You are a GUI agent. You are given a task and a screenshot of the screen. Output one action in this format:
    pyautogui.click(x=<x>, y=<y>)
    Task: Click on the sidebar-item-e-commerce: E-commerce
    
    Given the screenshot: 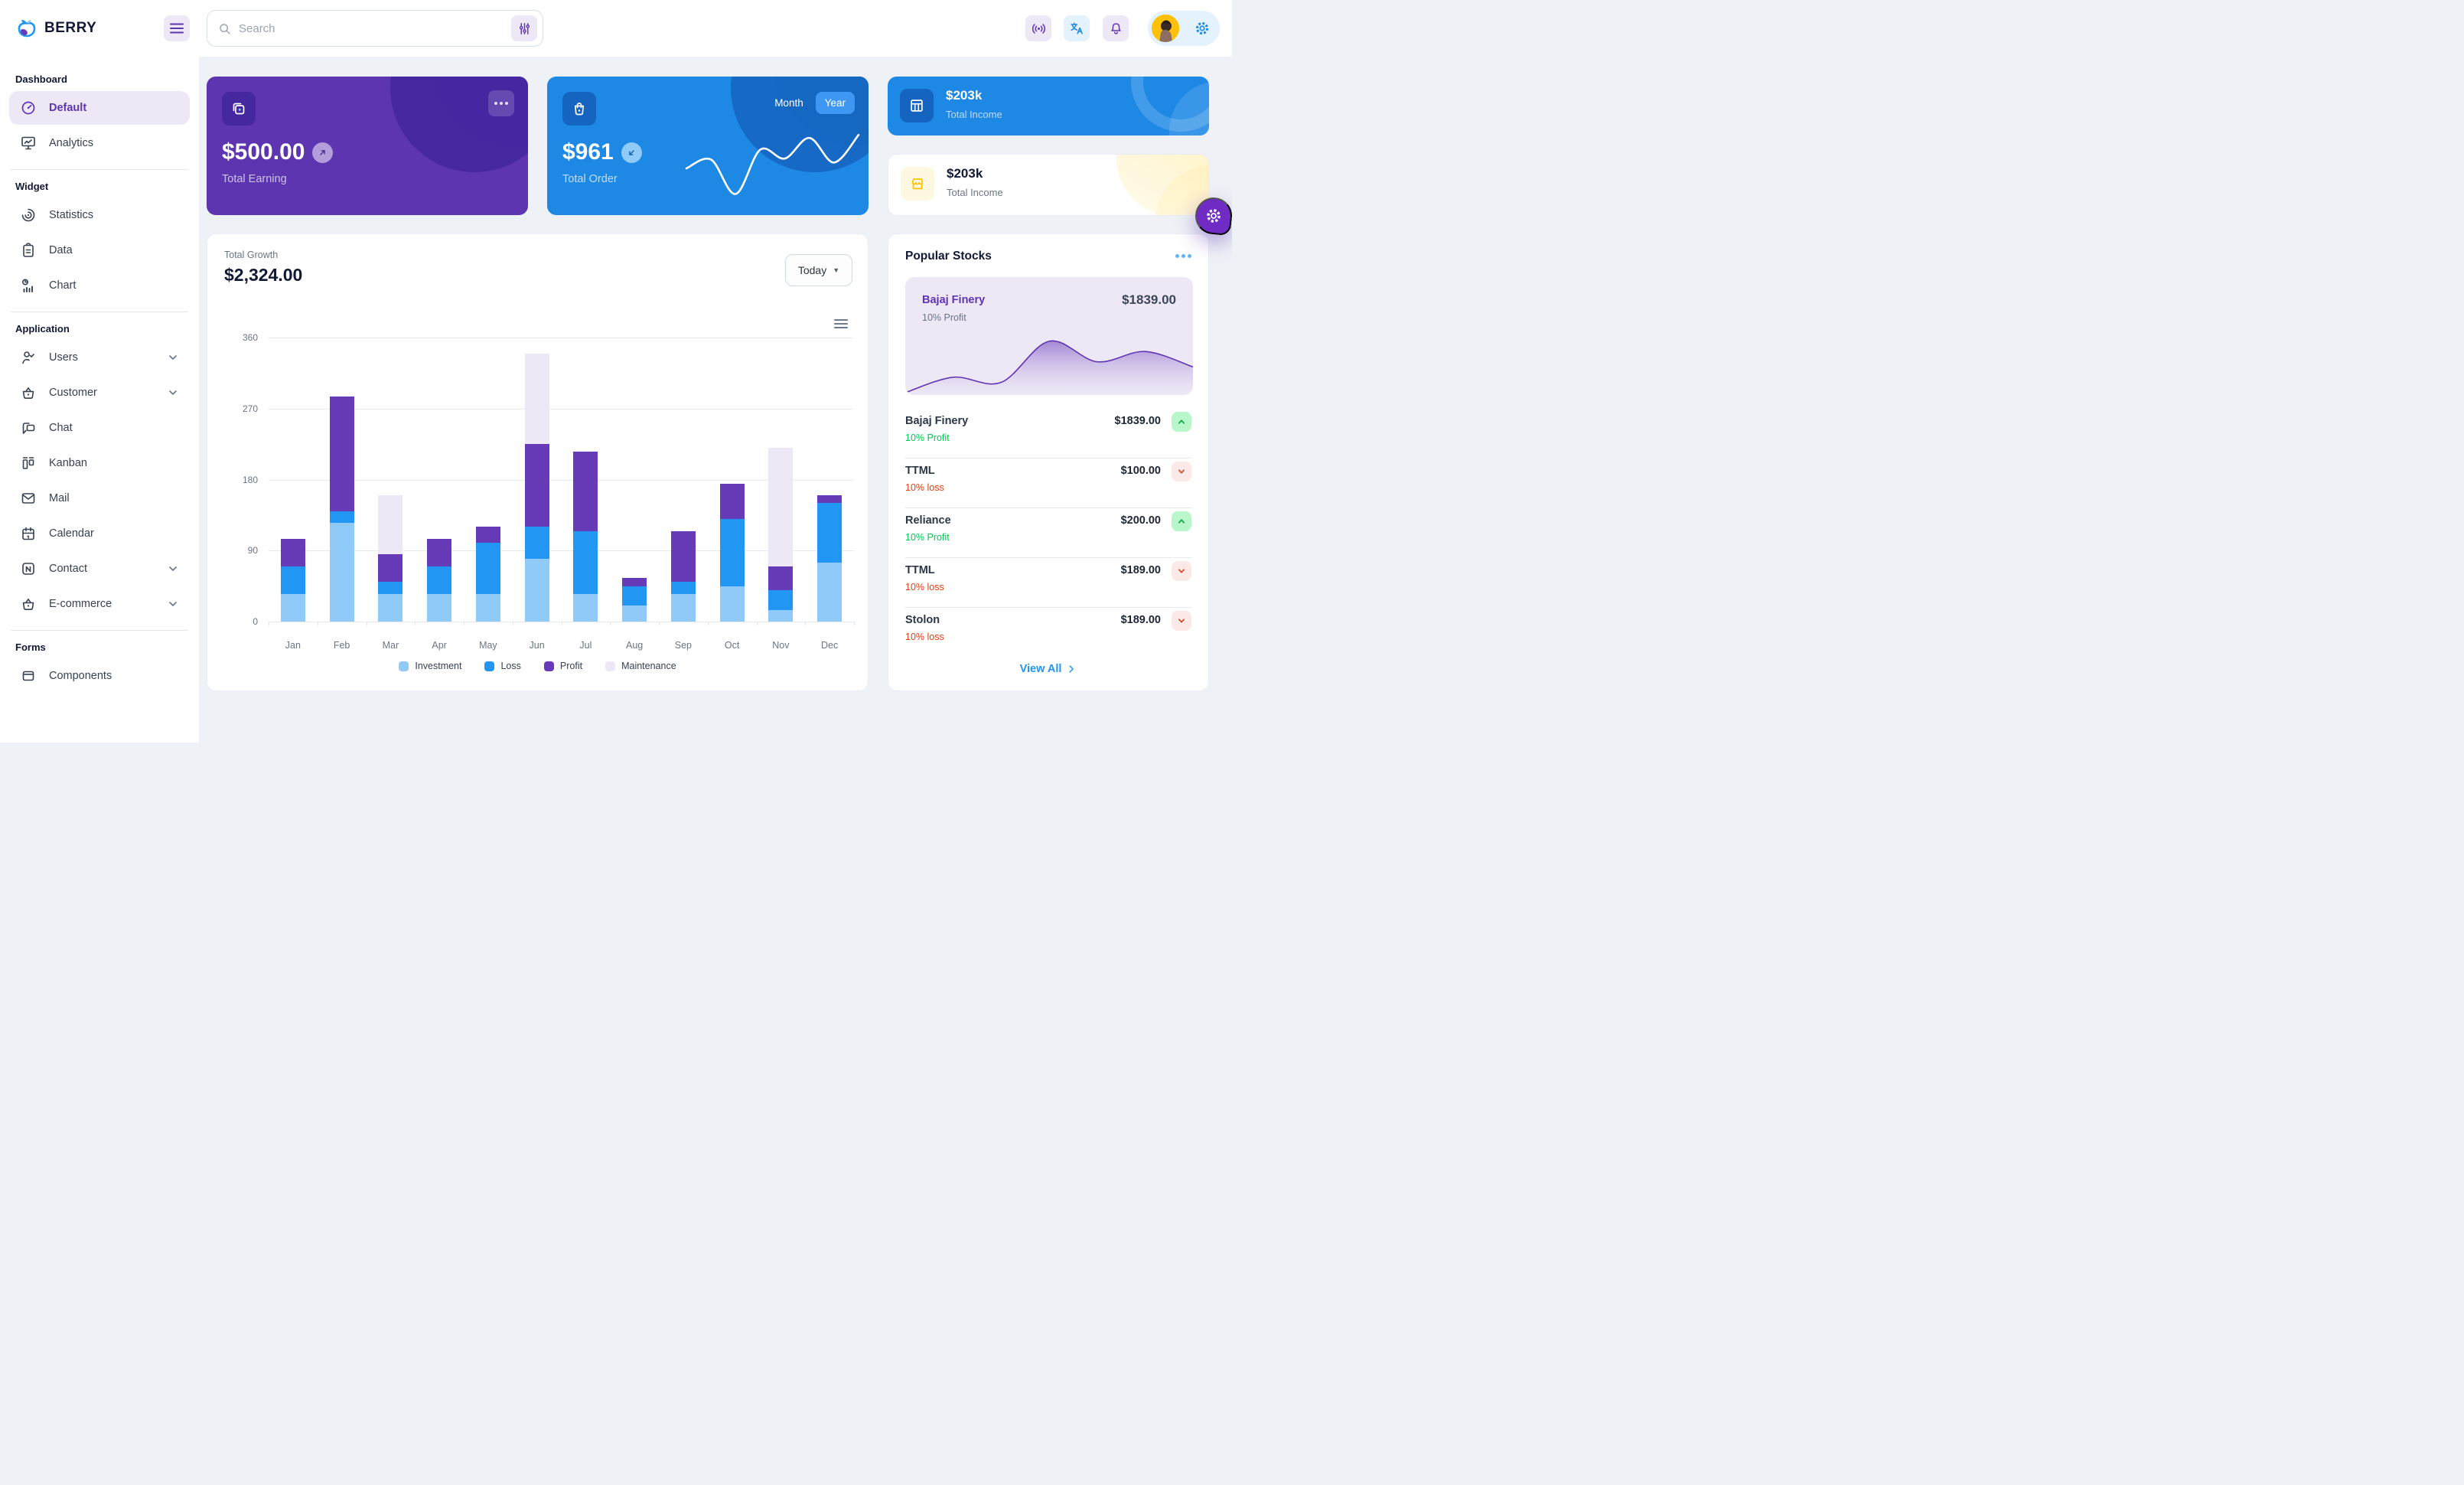 What is the action you would take?
    pyautogui.click(x=99, y=604)
    